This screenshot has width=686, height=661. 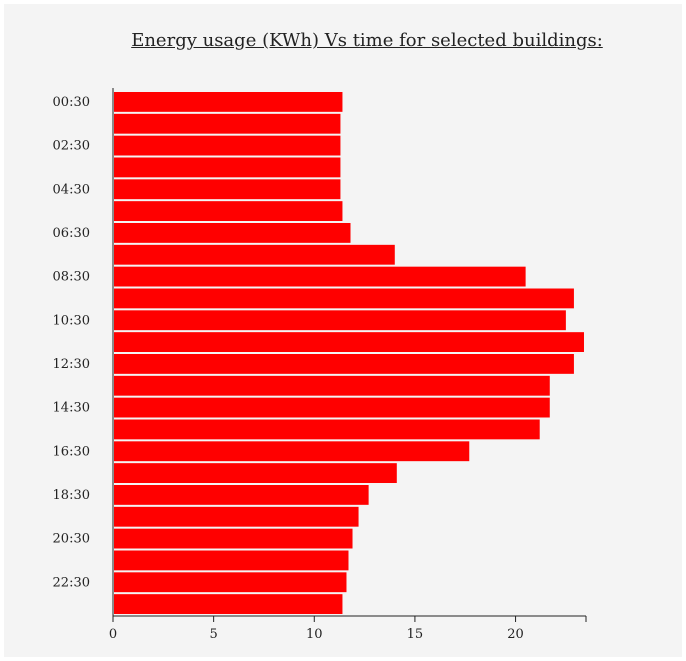 I want to click on y-tick-label-10:30: 10:30, so click(x=71, y=320).